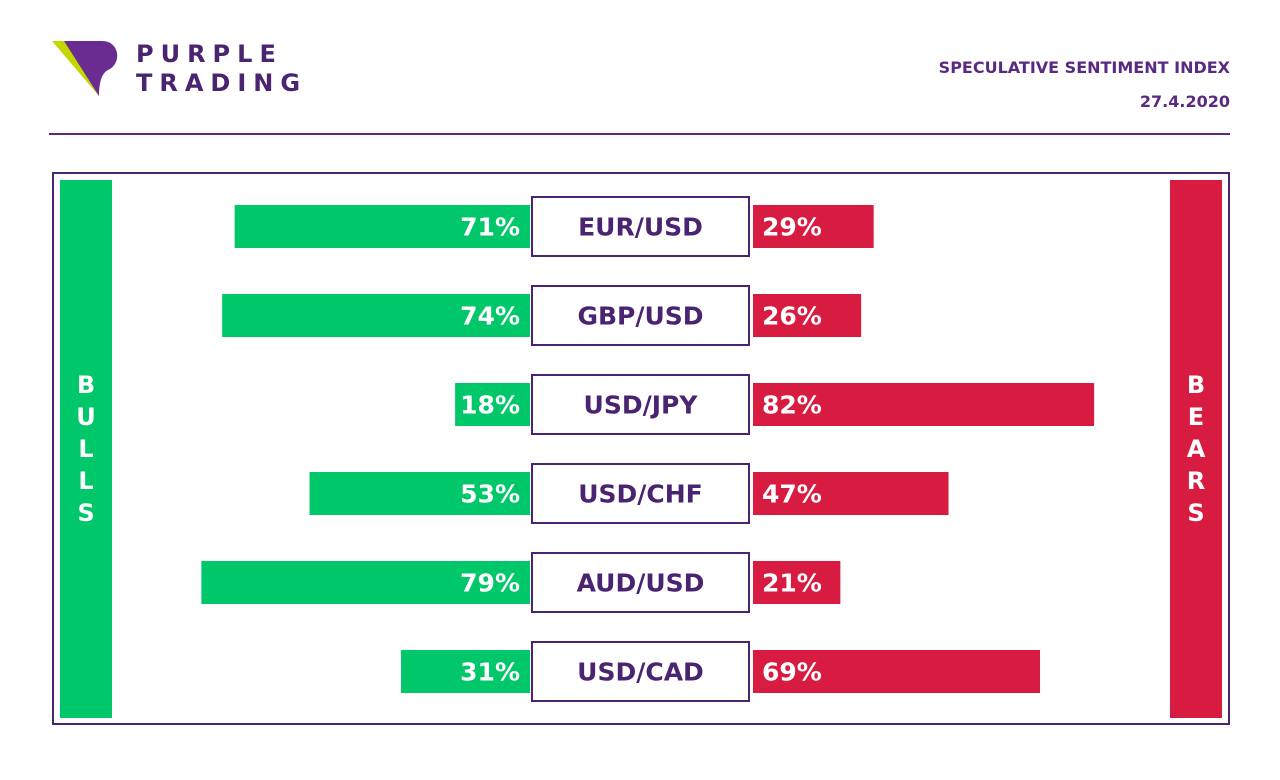  What do you see at coordinates (86, 385) in the screenshot?
I see `bulls-letter: B` at bounding box center [86, 385].